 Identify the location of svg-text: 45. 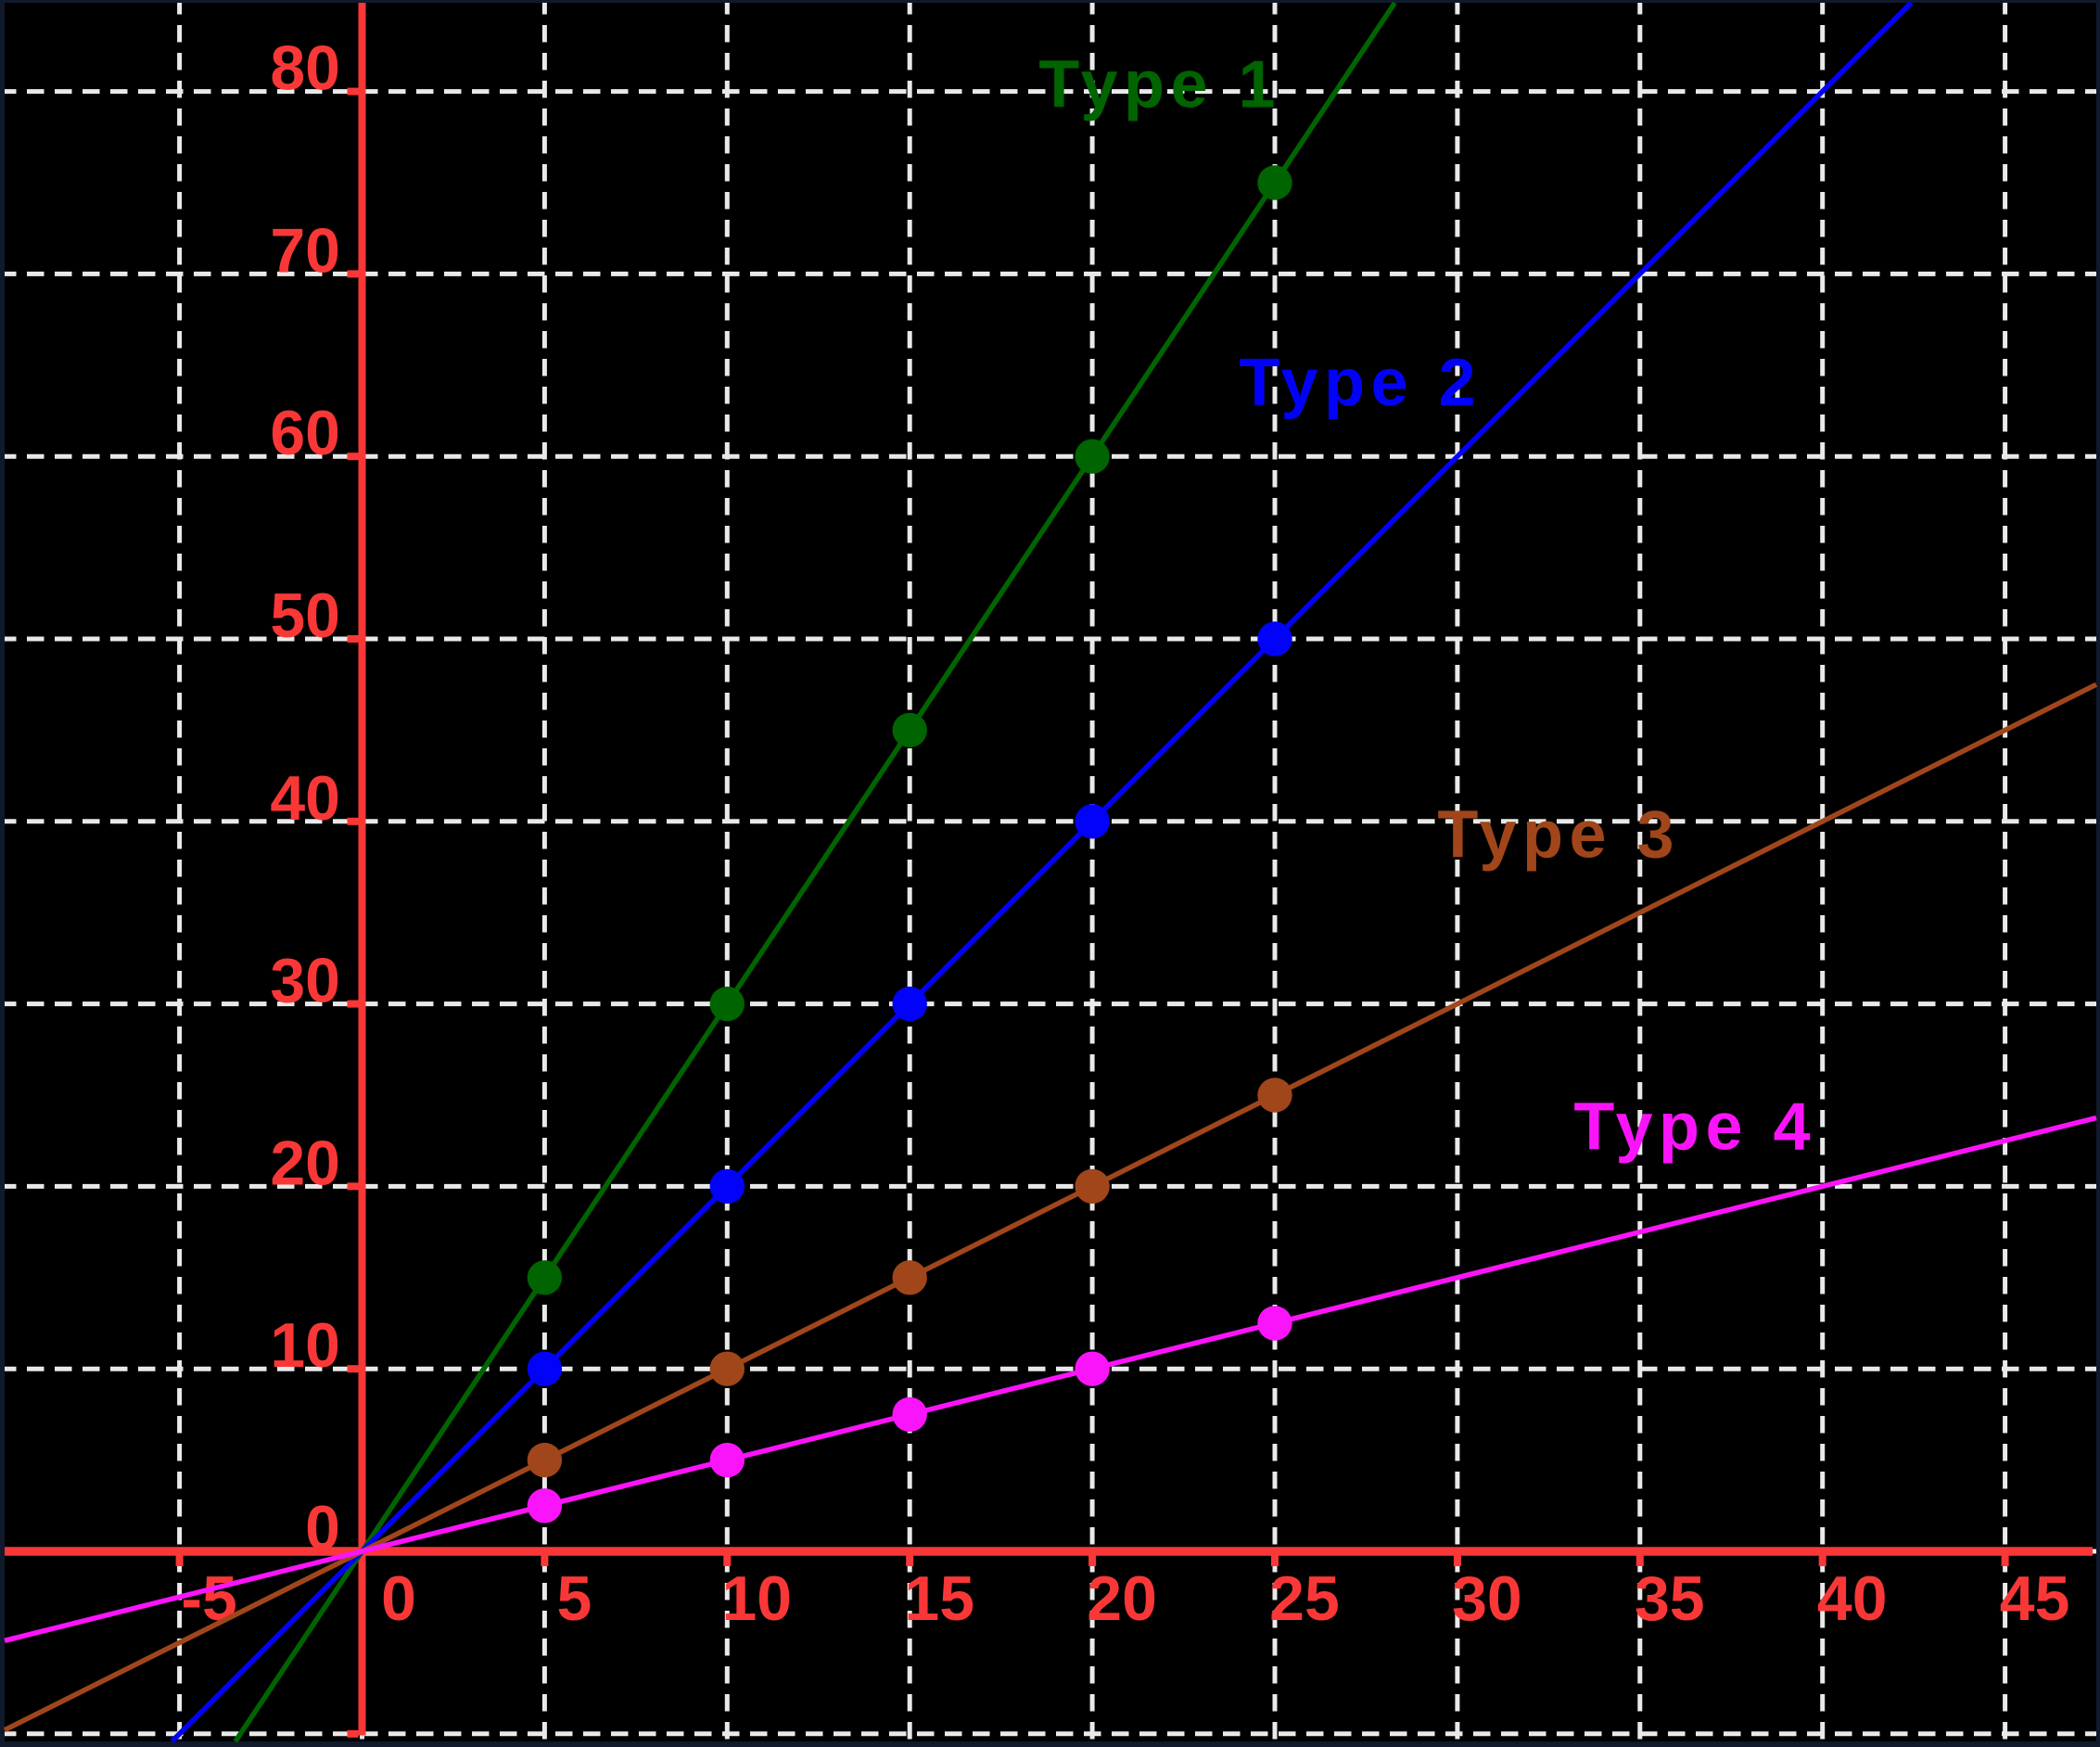
(2035, 1598).